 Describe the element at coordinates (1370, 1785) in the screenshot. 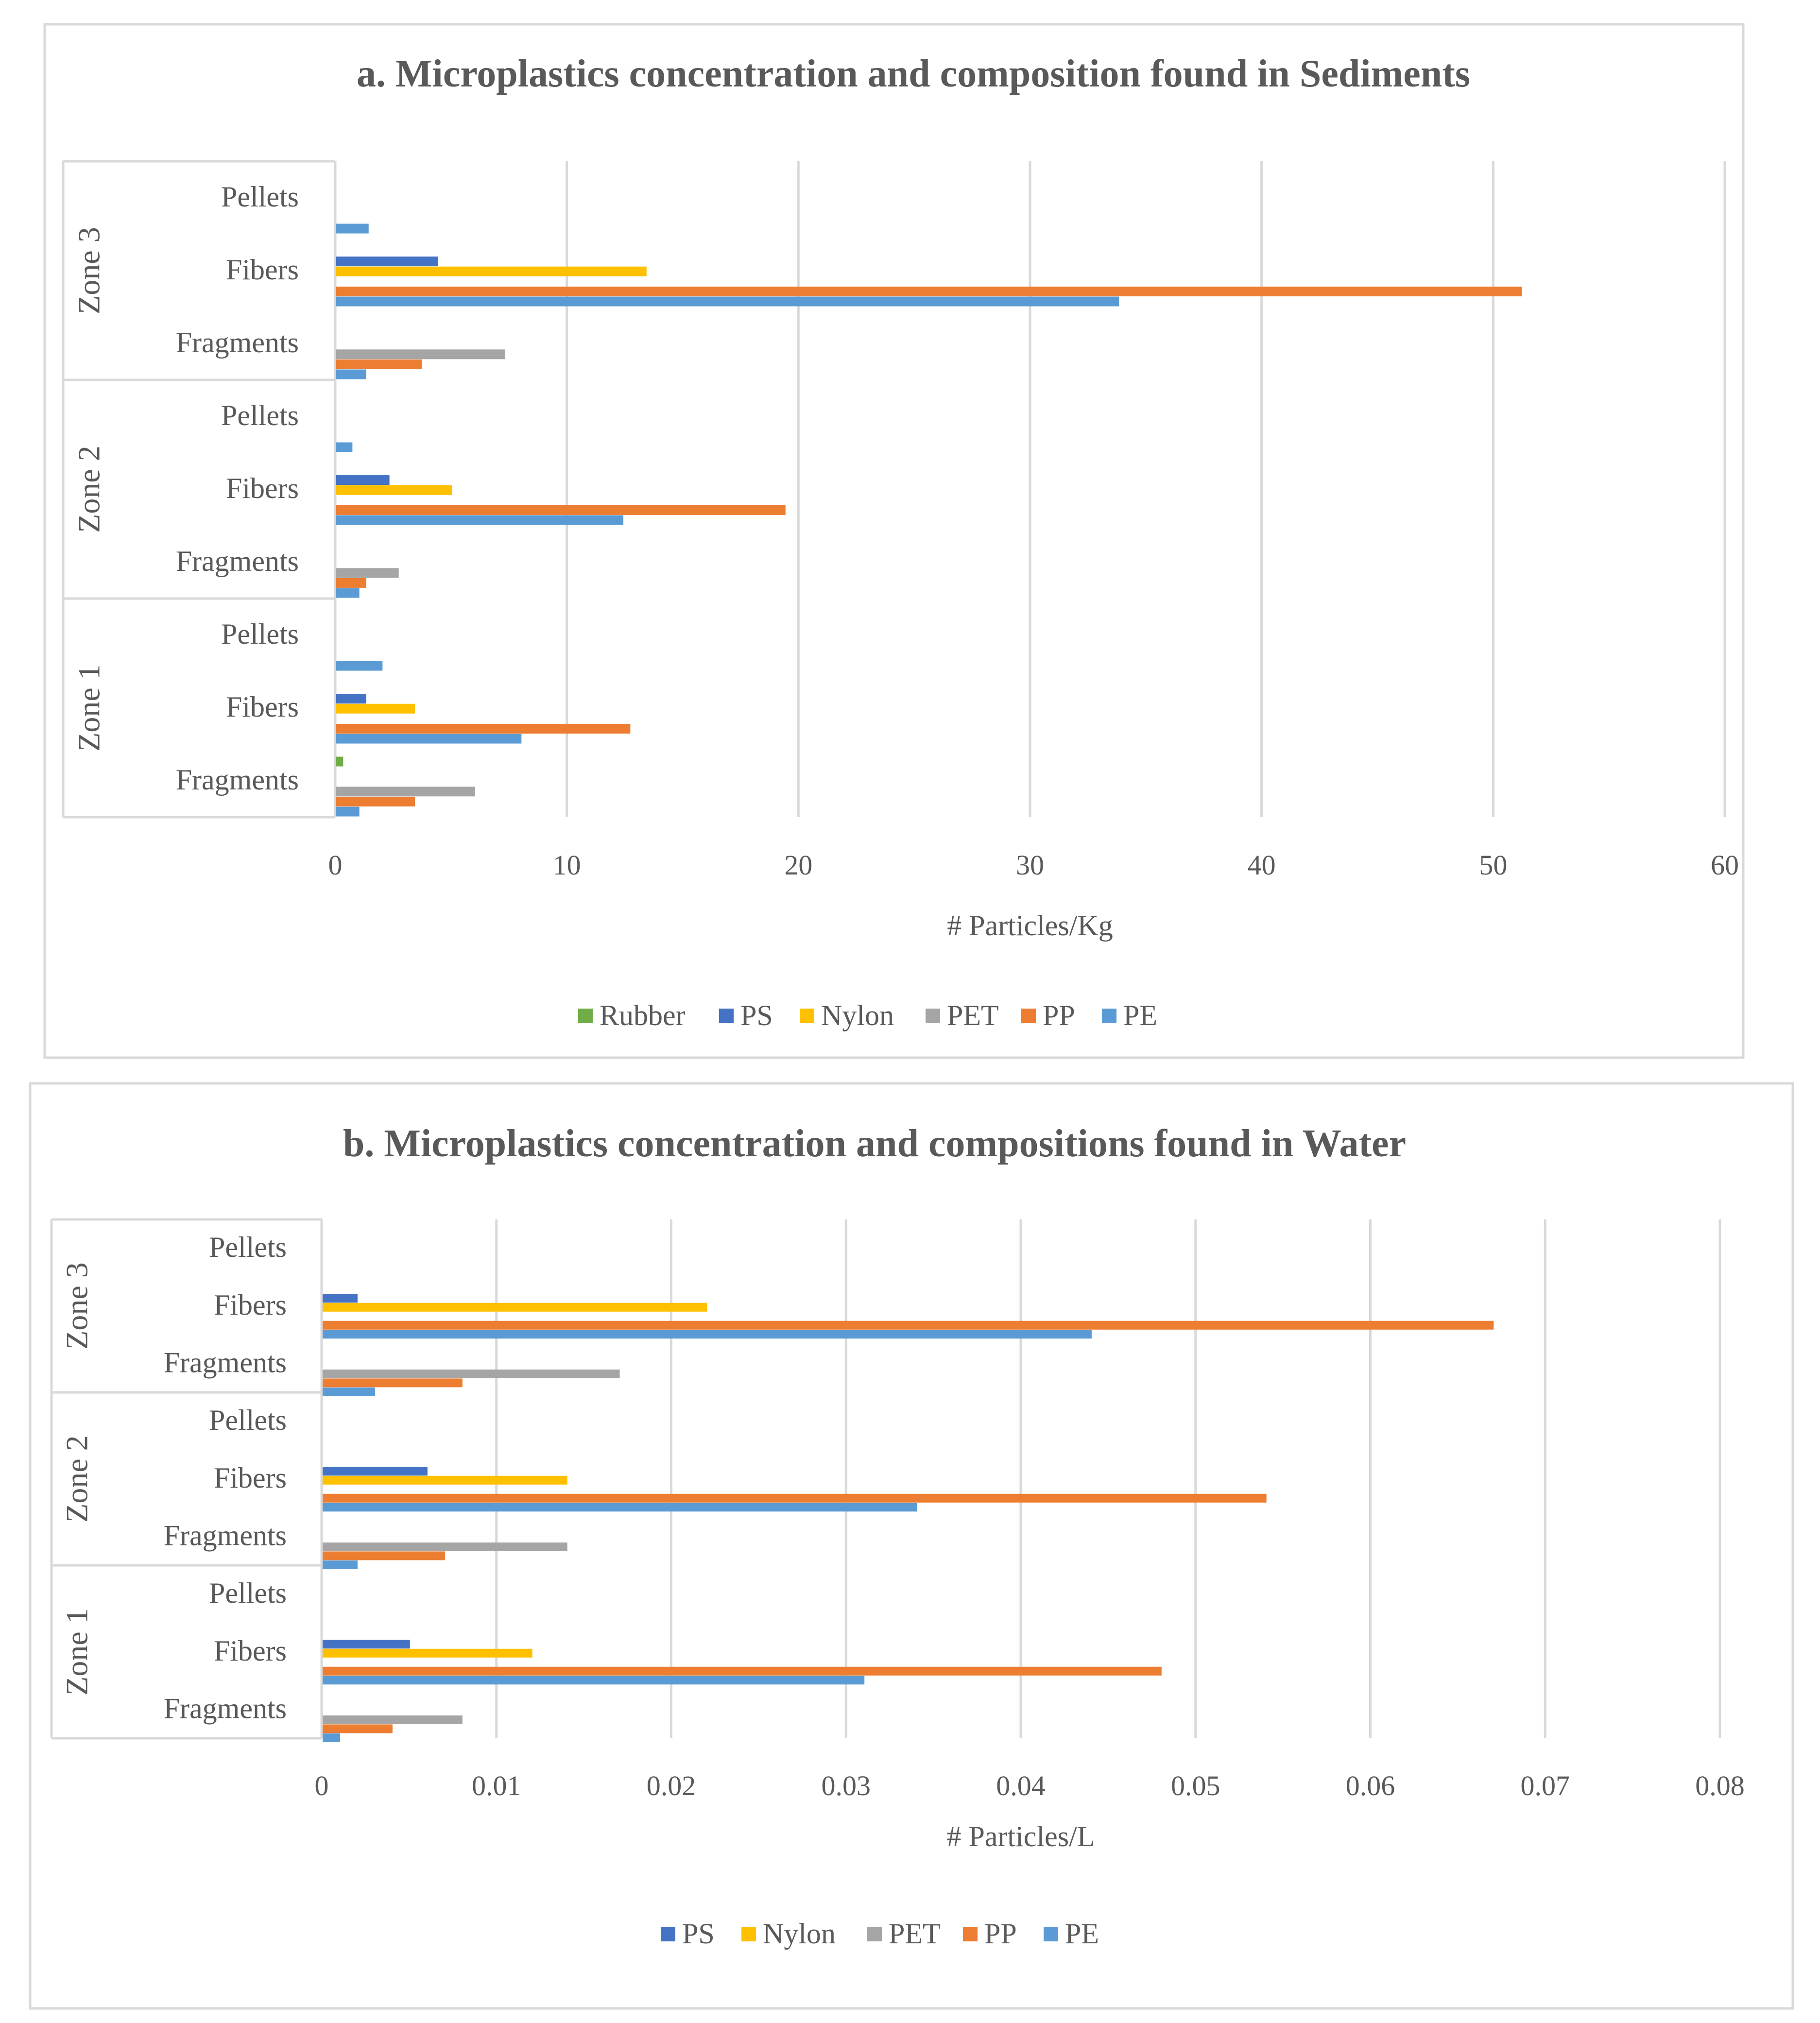

I see `x-tick-label: 0.06` at that location.